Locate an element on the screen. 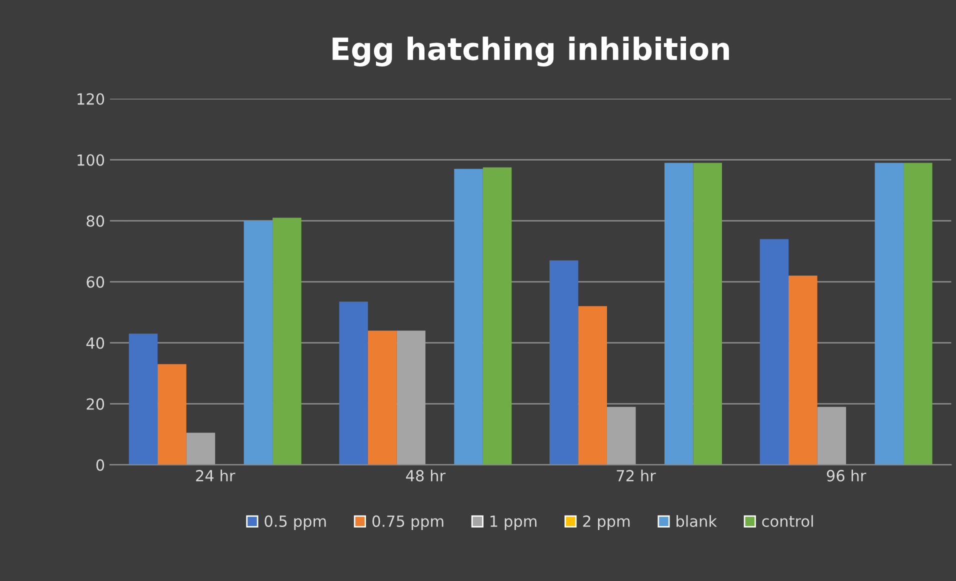  legend-label: 1 ppm is located at coordinates (513, 523).